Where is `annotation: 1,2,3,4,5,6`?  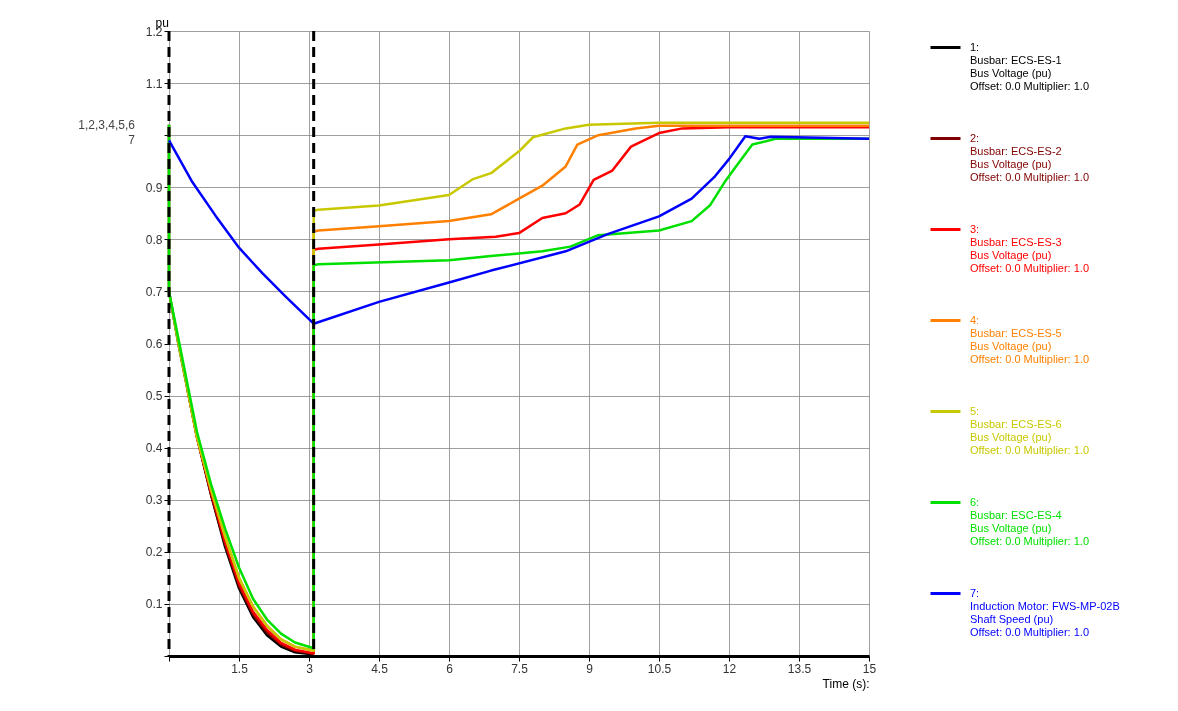 annotation: 1,2,3,4,5,6 is located at coordinates (107, 124).